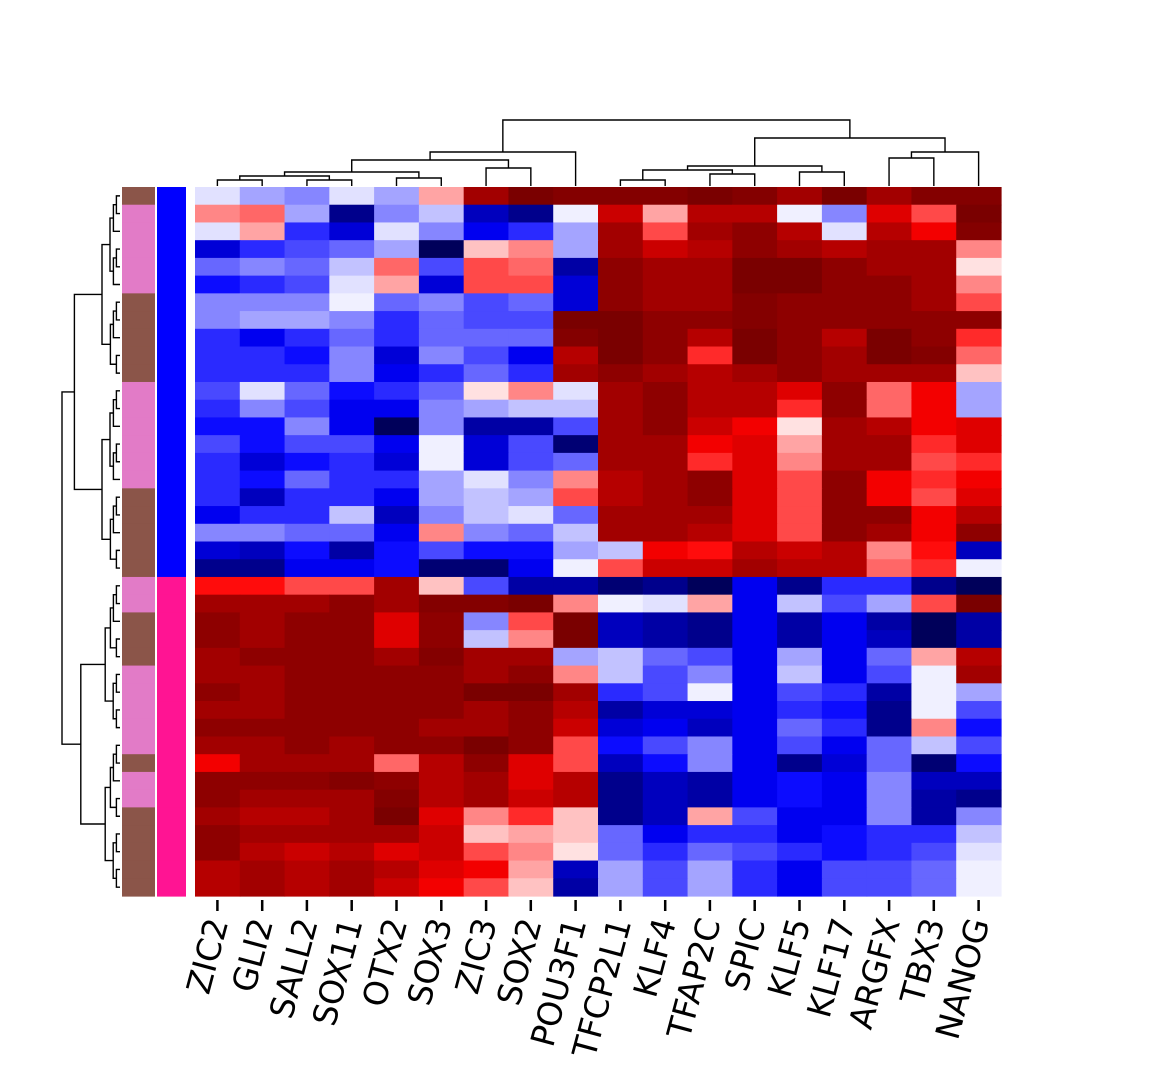  What do you see at coordinates (598, 152) in the screenshot?
I see `column-dendrogram` at bounding box center [598, 152].